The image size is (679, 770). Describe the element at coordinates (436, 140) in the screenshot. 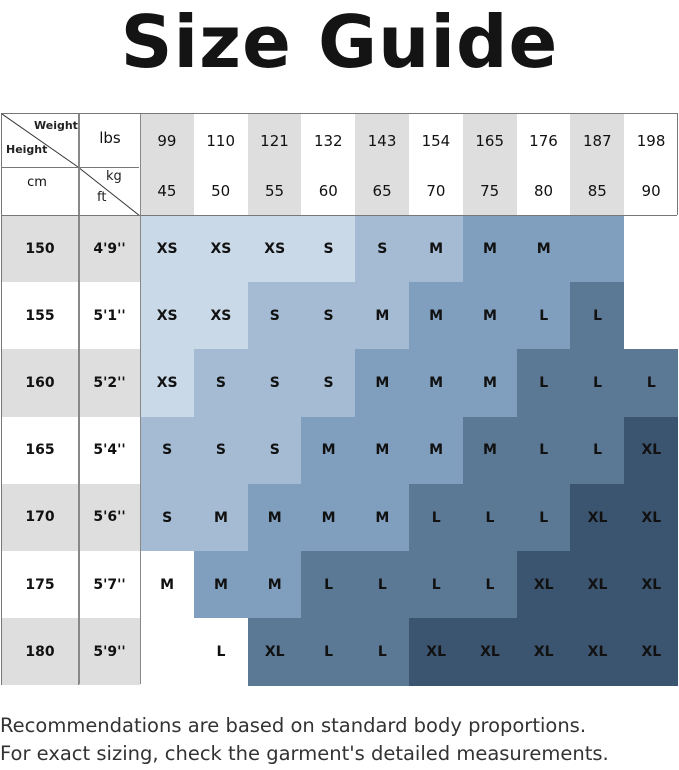

I see `lbs-header: 154` at that location.